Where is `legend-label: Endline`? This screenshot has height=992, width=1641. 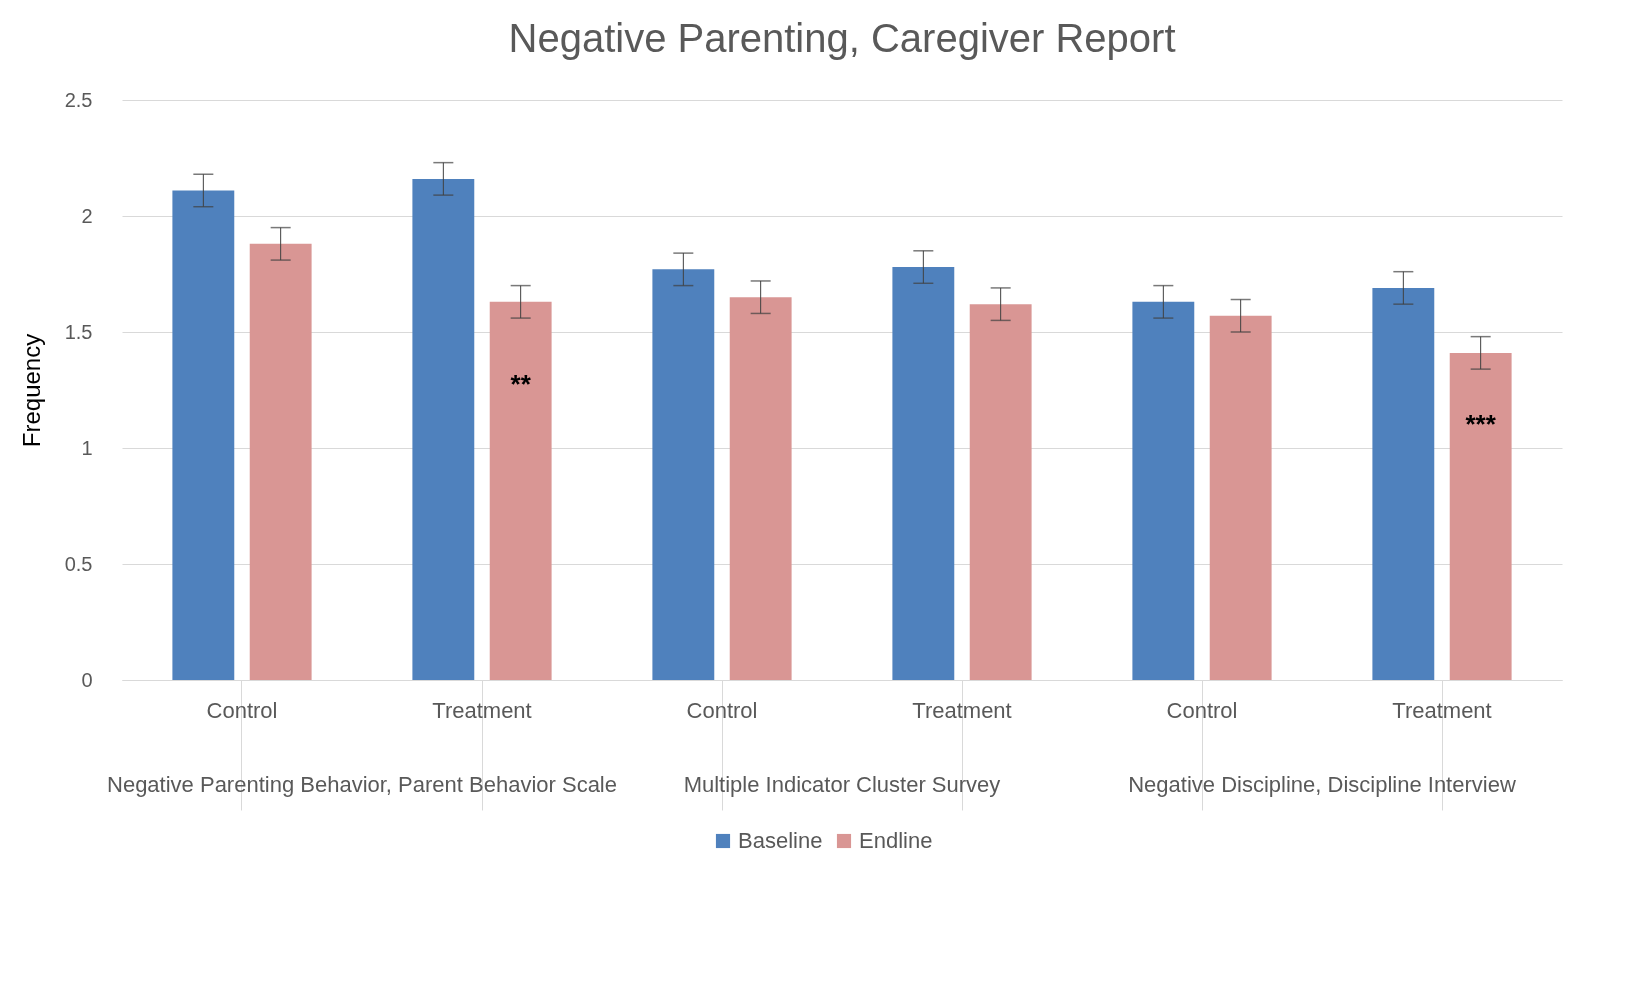 legend-label: Endline is located at coordinates (896, 840).